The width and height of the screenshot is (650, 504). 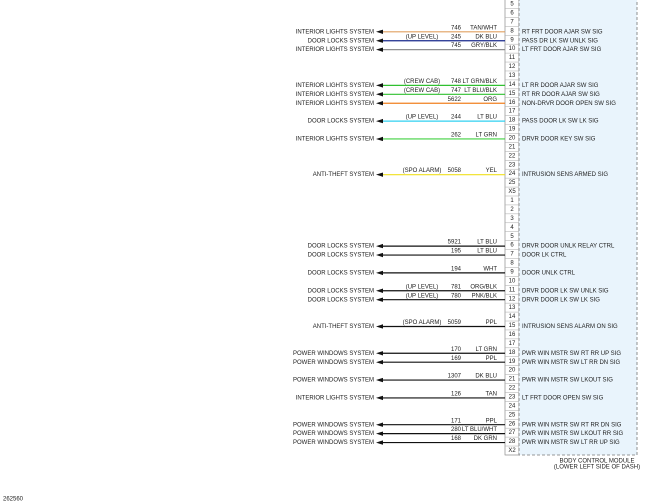 I want to click on wire-color: LT BLU, so click(x=487, y=118).